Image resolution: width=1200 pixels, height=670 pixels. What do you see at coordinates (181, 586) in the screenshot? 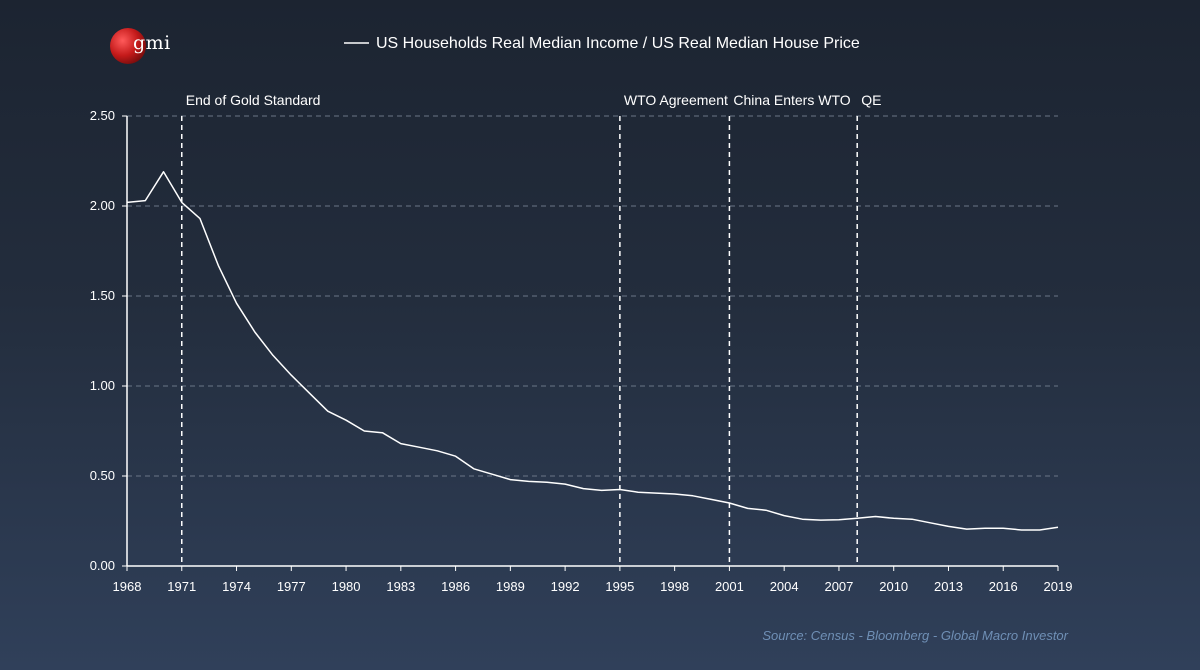
I see `x-tick-label: 1971` at bounding box center [181, 586].